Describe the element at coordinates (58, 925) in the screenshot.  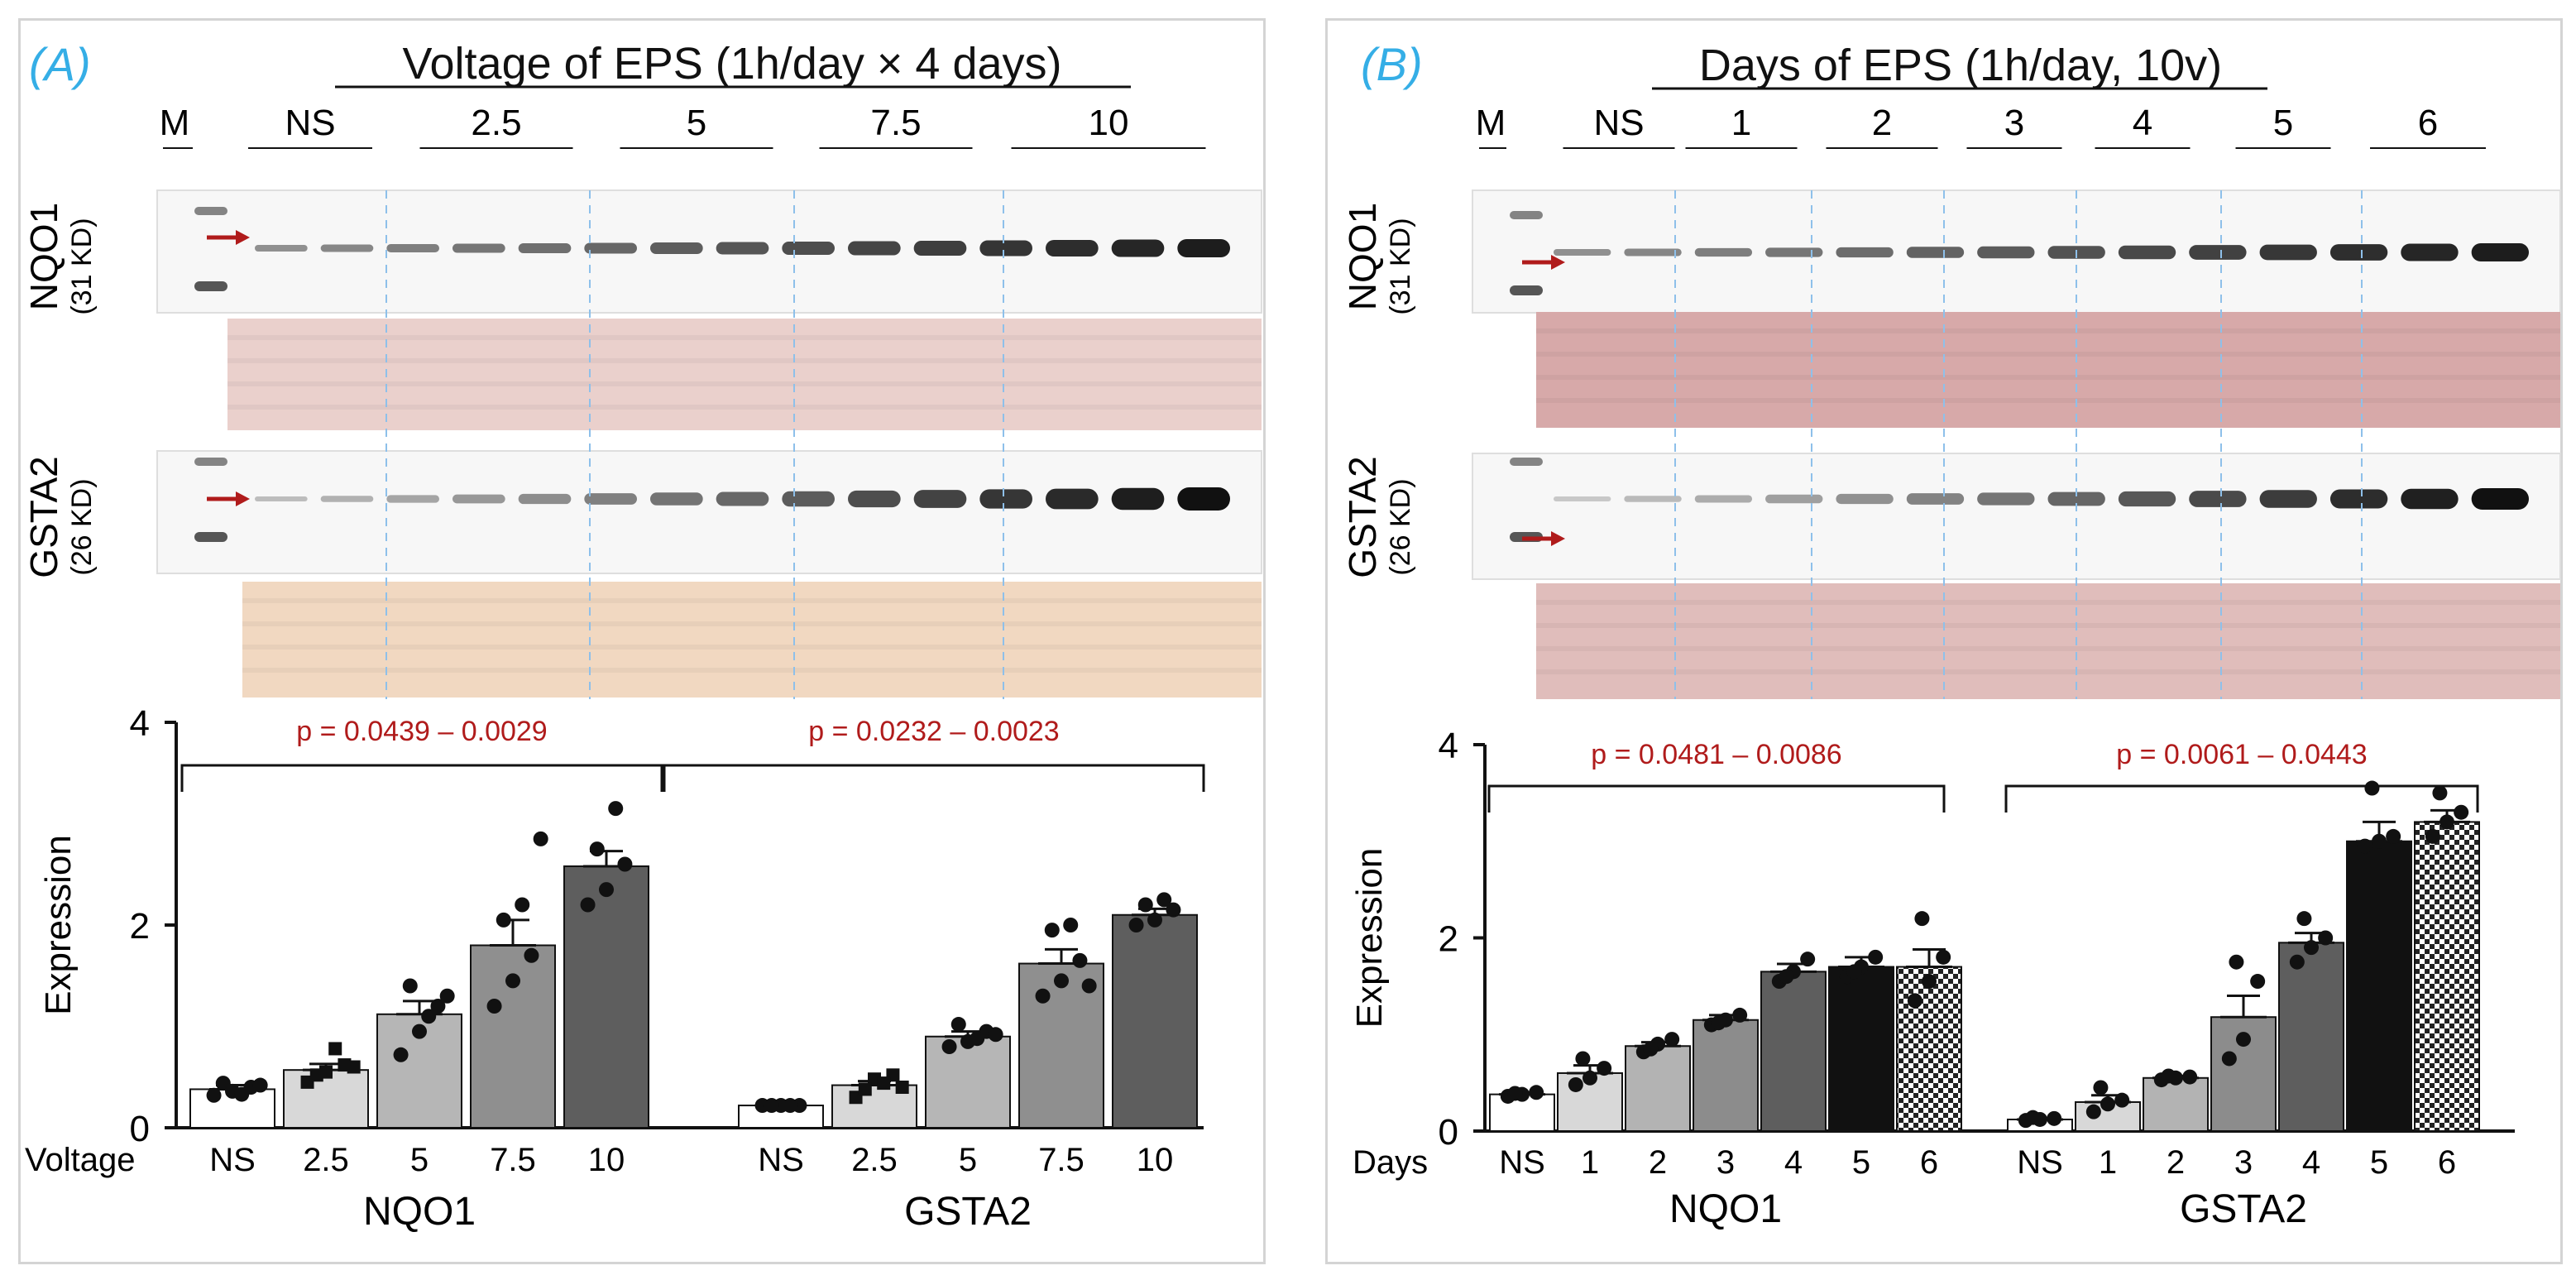
I see `y-axis-label: Expression` at that location.